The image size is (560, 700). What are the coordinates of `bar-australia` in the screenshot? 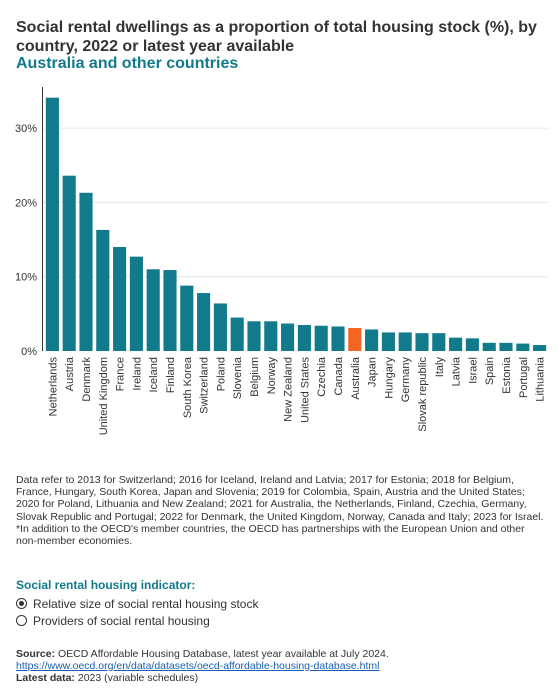 It's located at (355, 339).